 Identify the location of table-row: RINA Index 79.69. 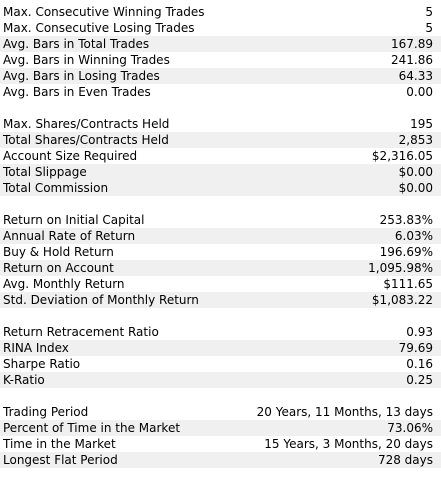
(220, 348).